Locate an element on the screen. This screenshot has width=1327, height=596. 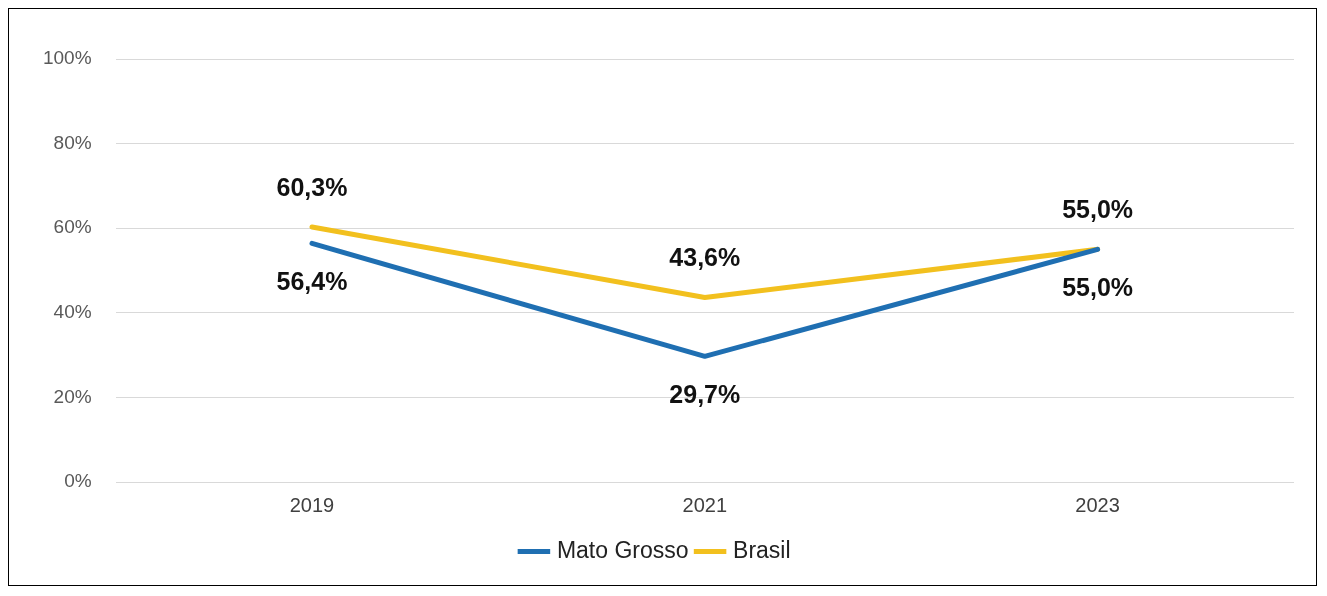
data-label: 60,3% is located at coordinates (312, 186).